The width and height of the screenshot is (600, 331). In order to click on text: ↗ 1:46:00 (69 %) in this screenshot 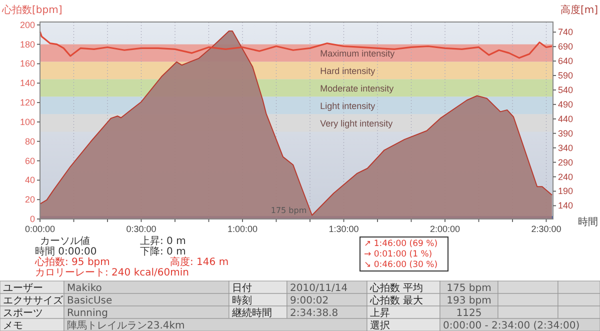, I will do `click(401, 244)`.